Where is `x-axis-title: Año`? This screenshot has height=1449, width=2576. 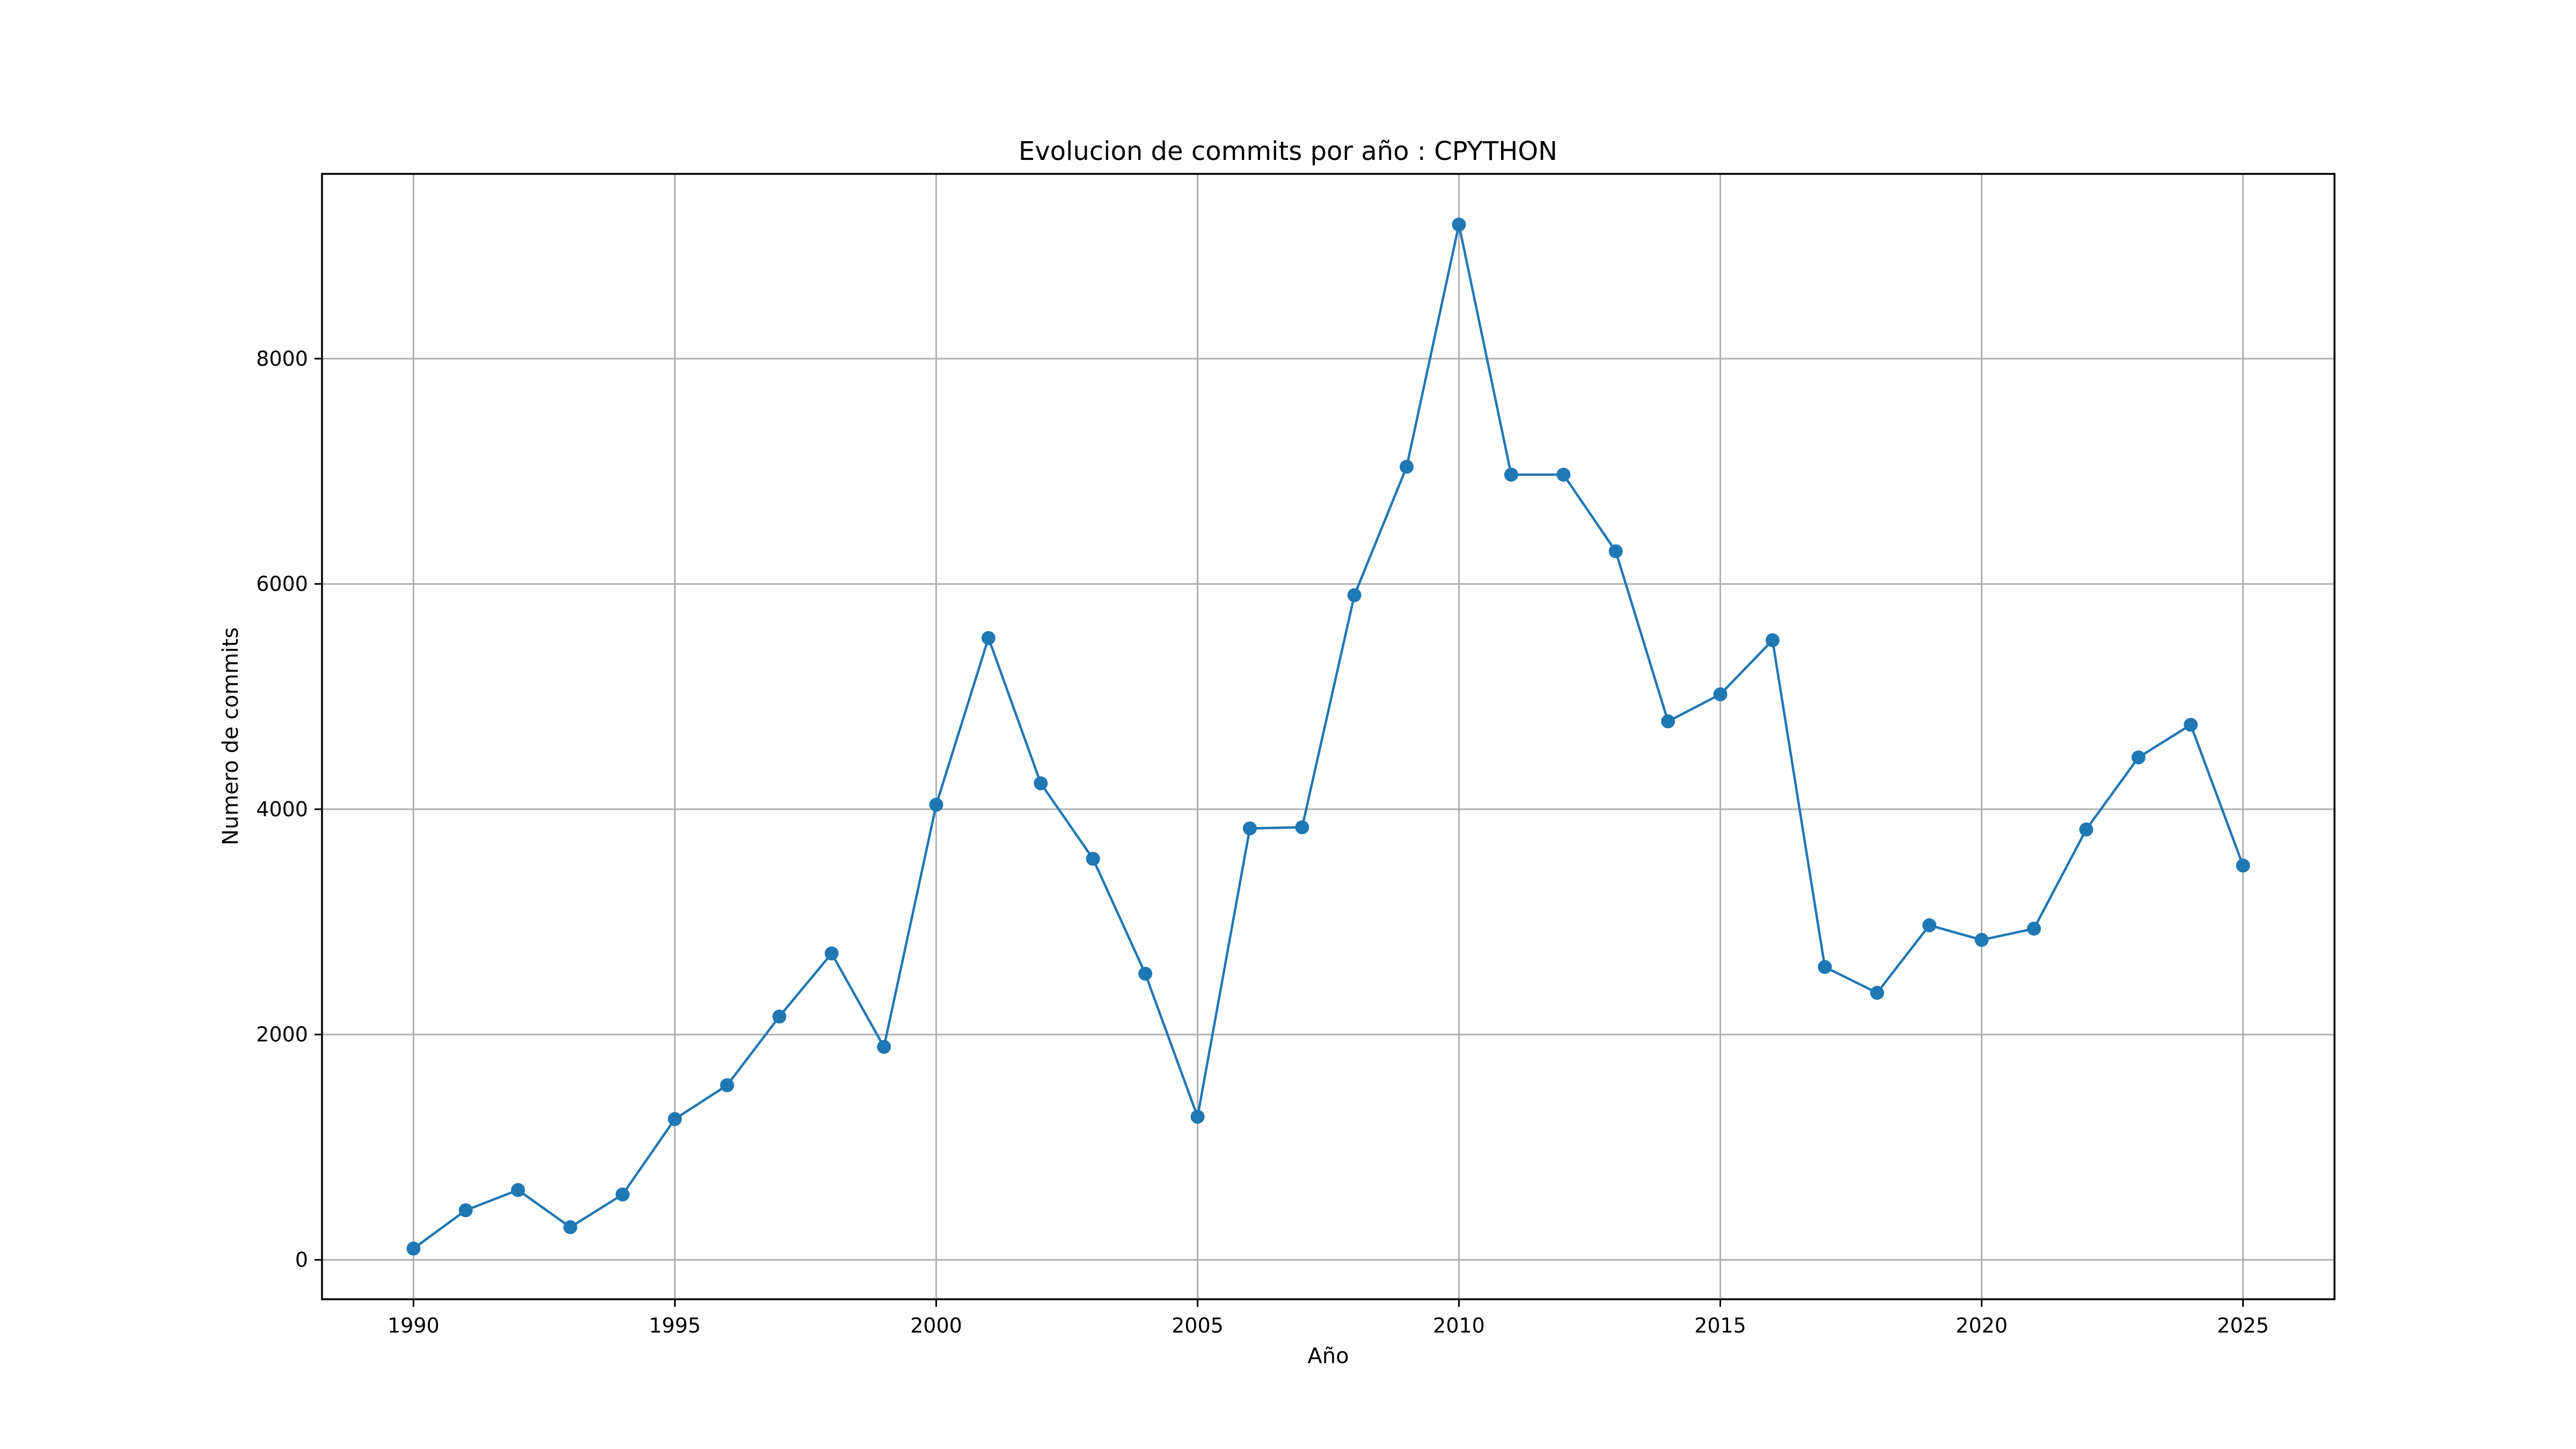 x-axis-title: Año is located at coordinates (1328, 1356).